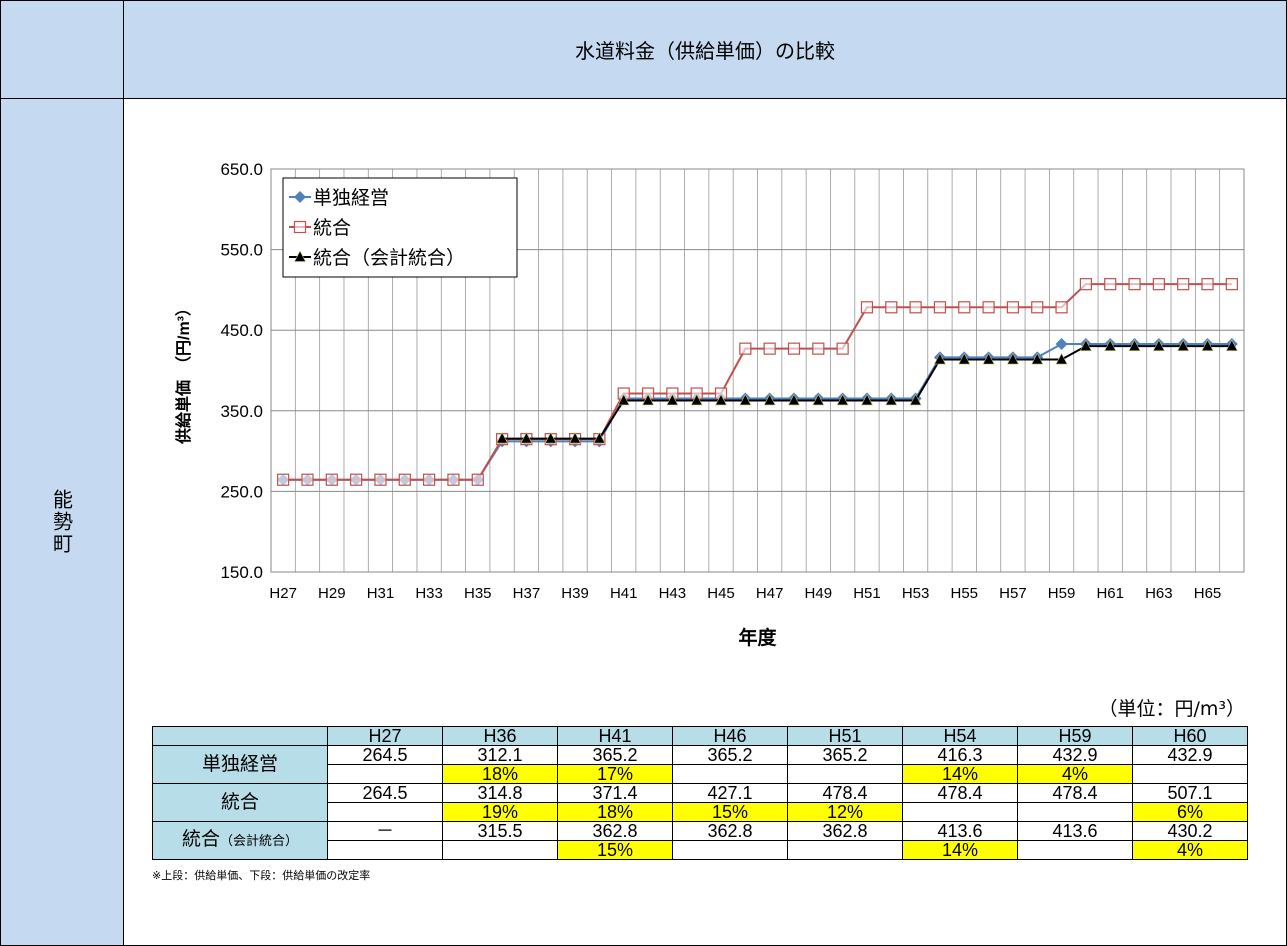  I want to click on value-cell: 427.1, so click(730, 793).